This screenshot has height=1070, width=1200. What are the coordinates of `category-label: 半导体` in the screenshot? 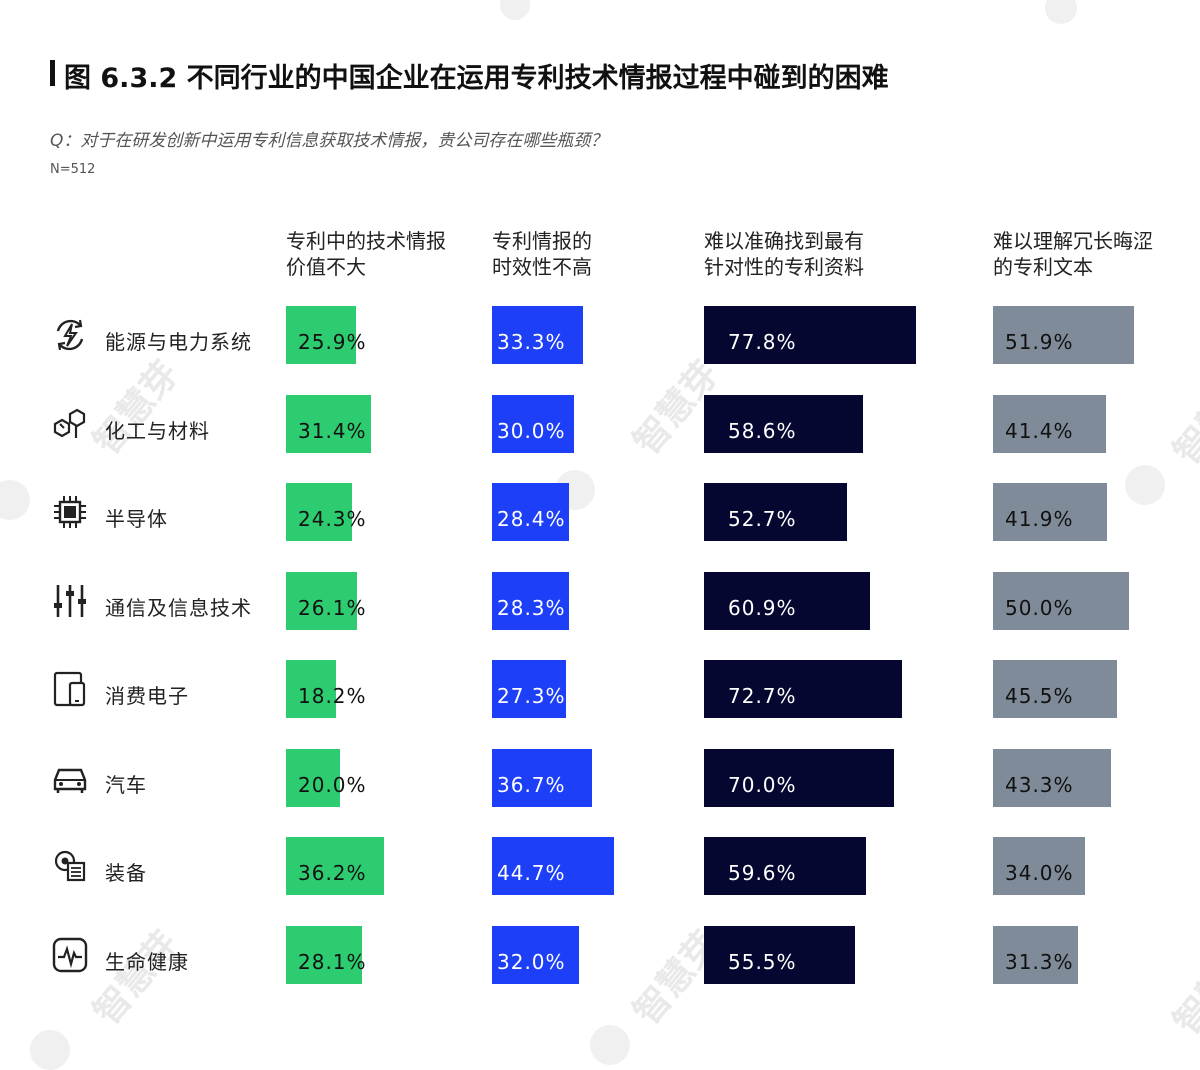 It's located at (136, 519).